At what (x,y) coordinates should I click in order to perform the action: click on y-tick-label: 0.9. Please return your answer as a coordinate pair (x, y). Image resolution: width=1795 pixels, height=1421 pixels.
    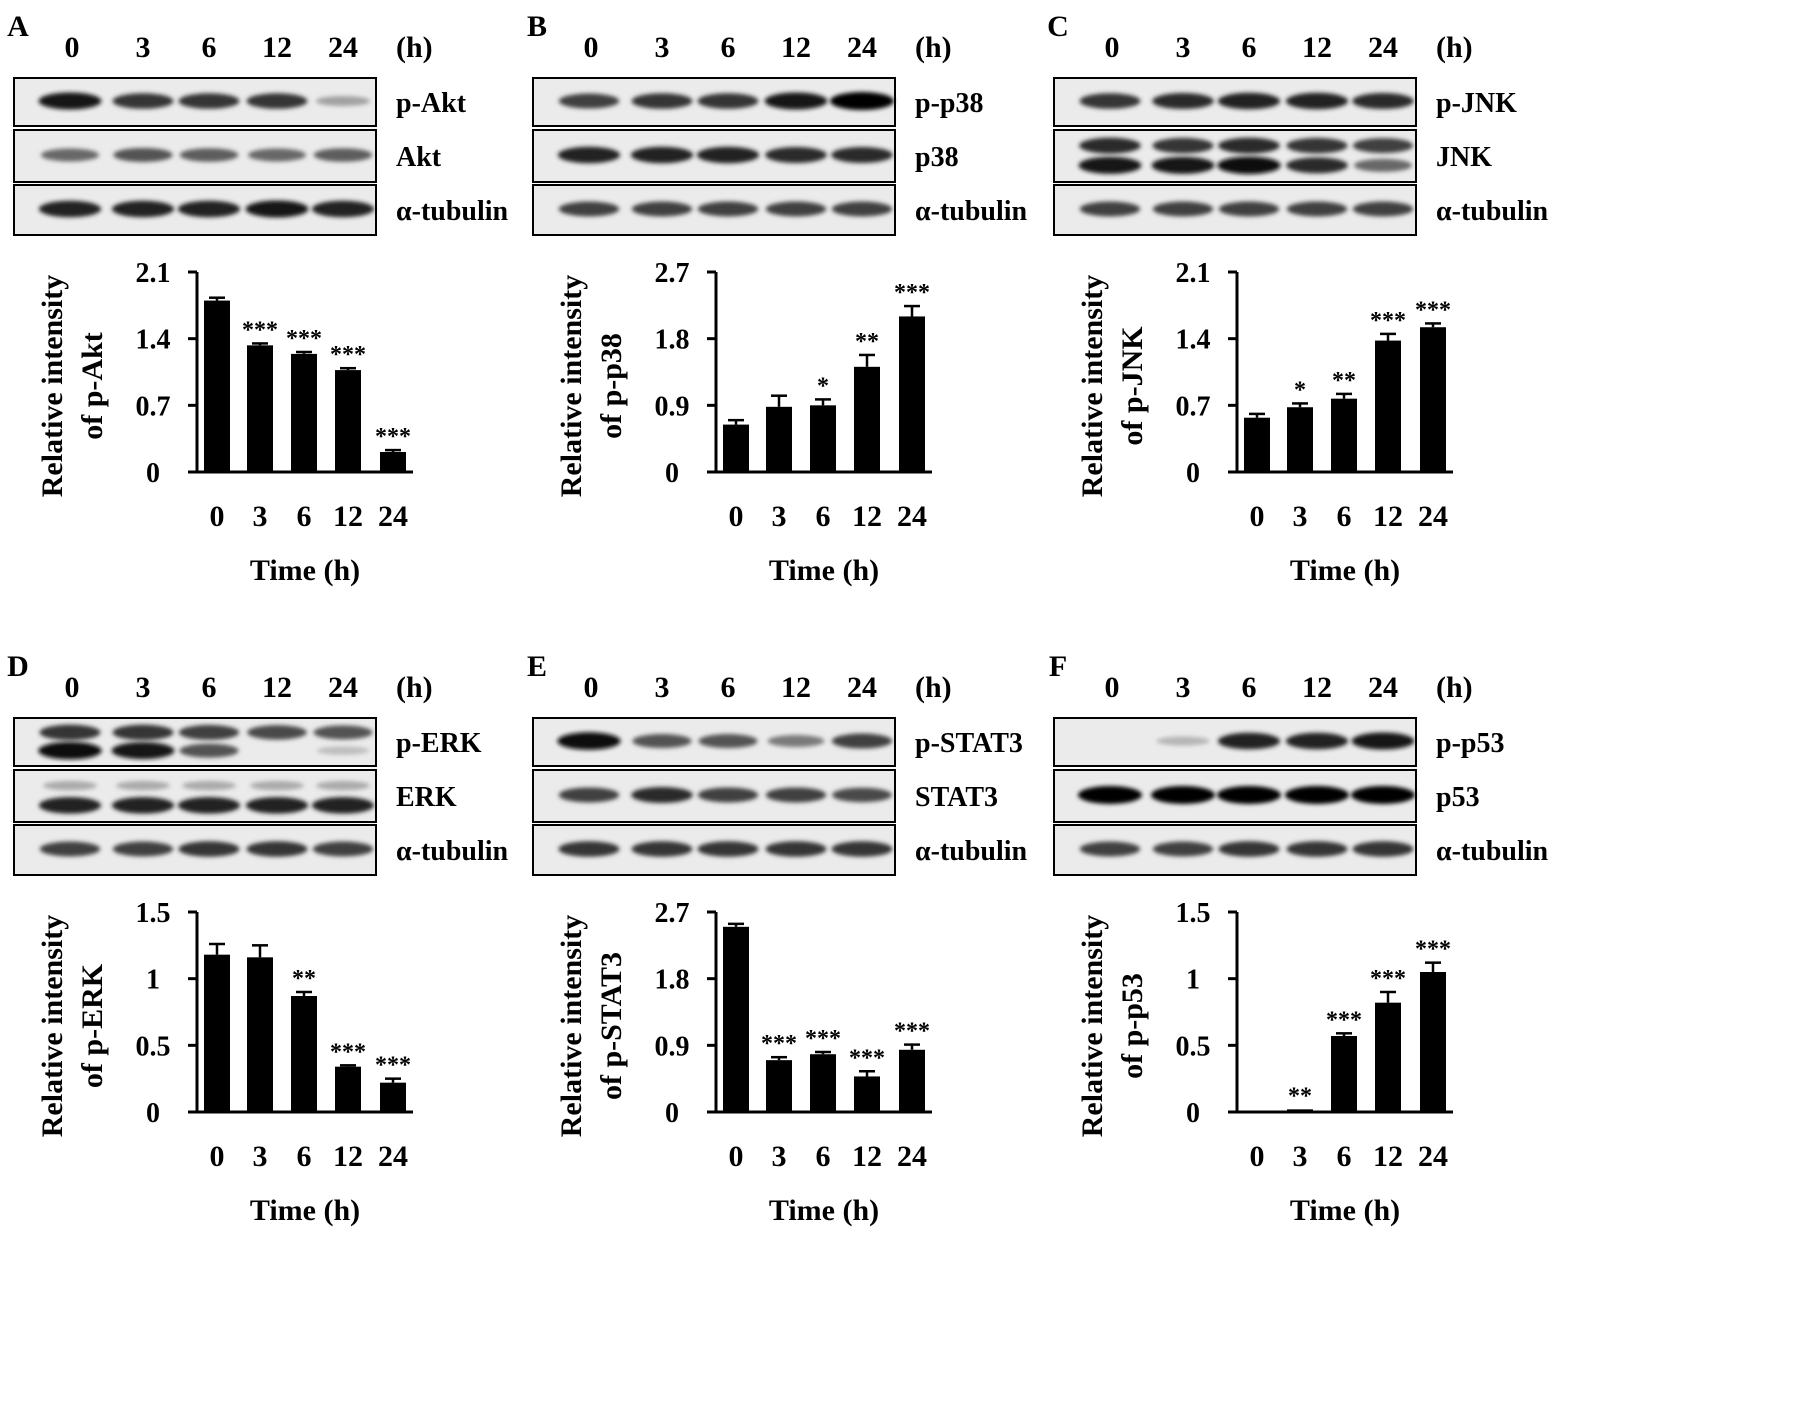
    Looking at the image, I should click on (672, 1046).